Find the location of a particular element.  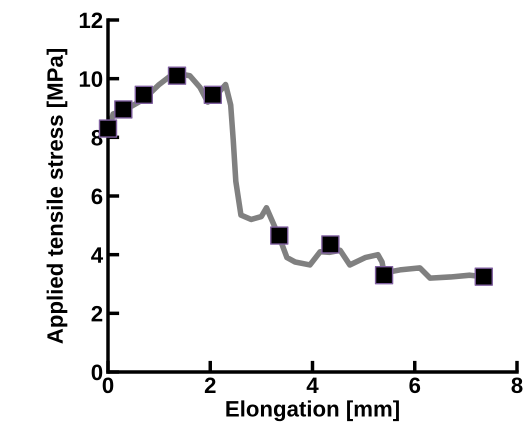

y-tick-label: 6 is located at coordinates (97, 196).